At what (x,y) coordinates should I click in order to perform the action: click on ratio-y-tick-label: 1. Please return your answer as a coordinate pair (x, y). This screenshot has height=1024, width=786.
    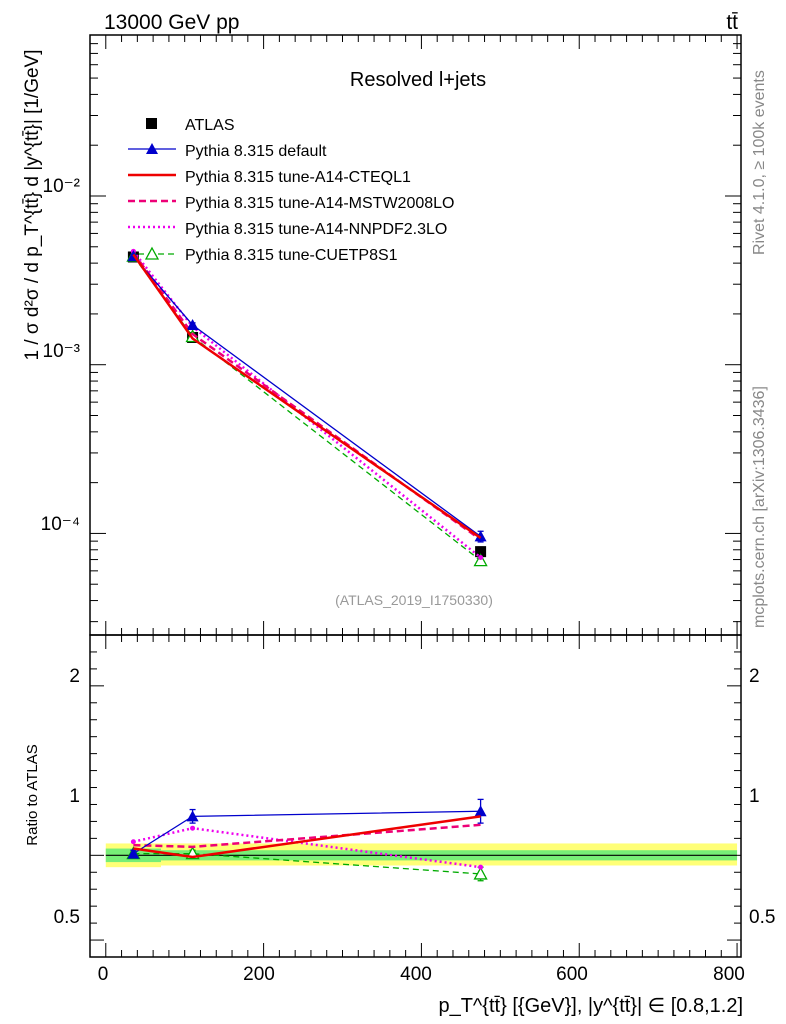
    Looking at the image, I should click on (74, 796).